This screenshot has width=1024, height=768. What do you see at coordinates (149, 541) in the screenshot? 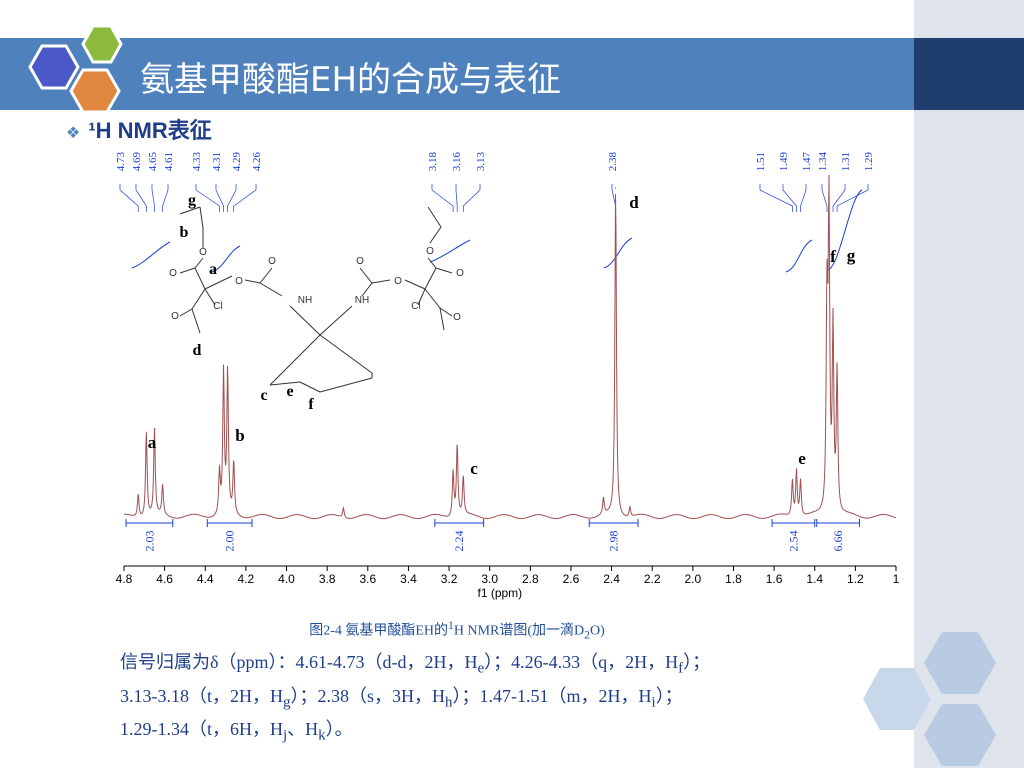
I see `integral-value-0: 2.03` at bounding box center [149, 541].